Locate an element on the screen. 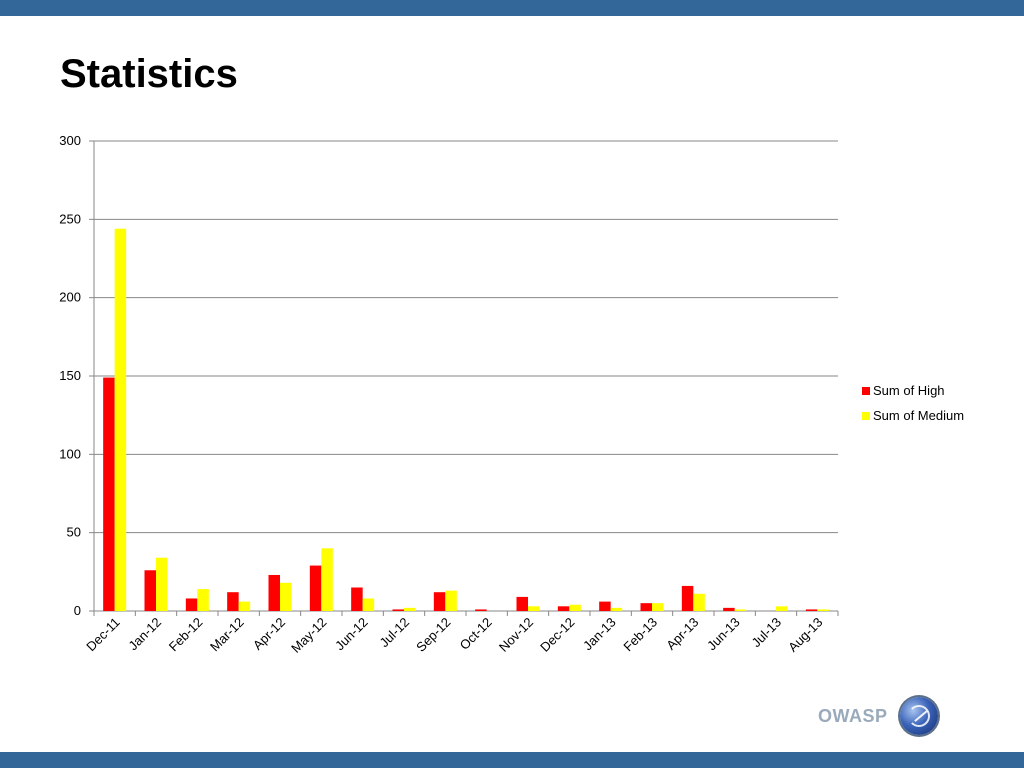 The height and width of the screenshot is (768, 1024). x-tick-label-Apr-12: Apr-12 is located at coordinates (269, 634).